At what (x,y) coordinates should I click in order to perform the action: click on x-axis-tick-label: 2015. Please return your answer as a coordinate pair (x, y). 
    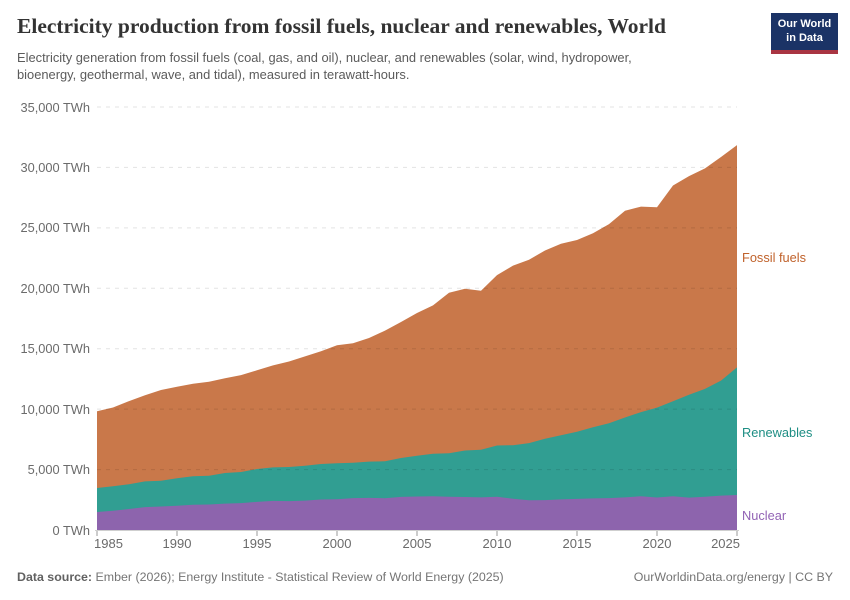
    Looking at the image, I should click on (577, 543).